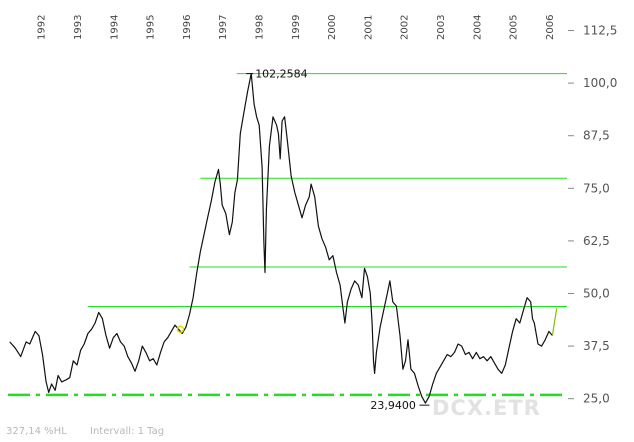 This screenshot has width=634, height=442. I want to click on y-tick-label-5: 50,0, so click(596, 293).